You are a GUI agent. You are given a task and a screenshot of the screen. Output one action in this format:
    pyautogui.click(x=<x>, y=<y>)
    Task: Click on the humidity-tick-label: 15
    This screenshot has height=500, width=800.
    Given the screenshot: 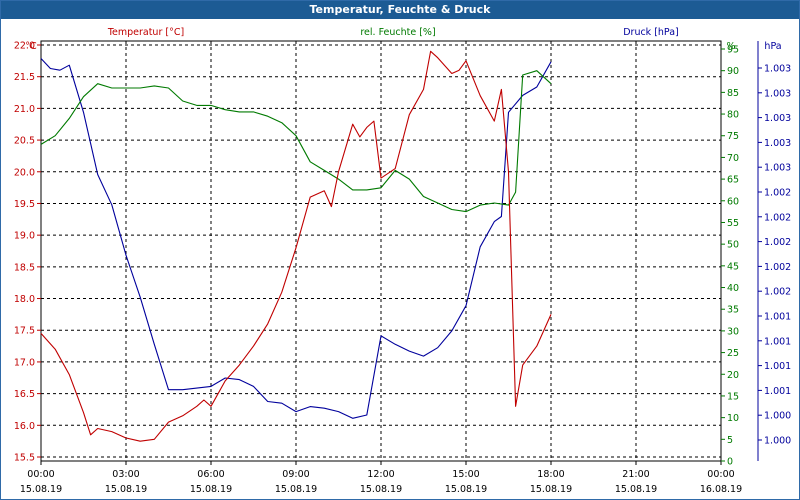 What is the action you would take?
    pyautogui.click(x=733, y=396)
    